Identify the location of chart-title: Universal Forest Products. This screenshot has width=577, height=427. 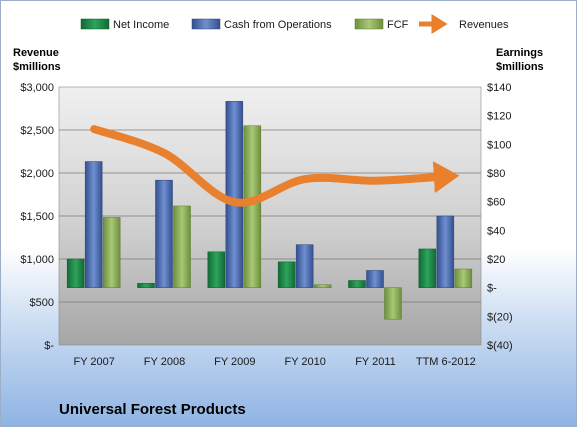
(152, 409).